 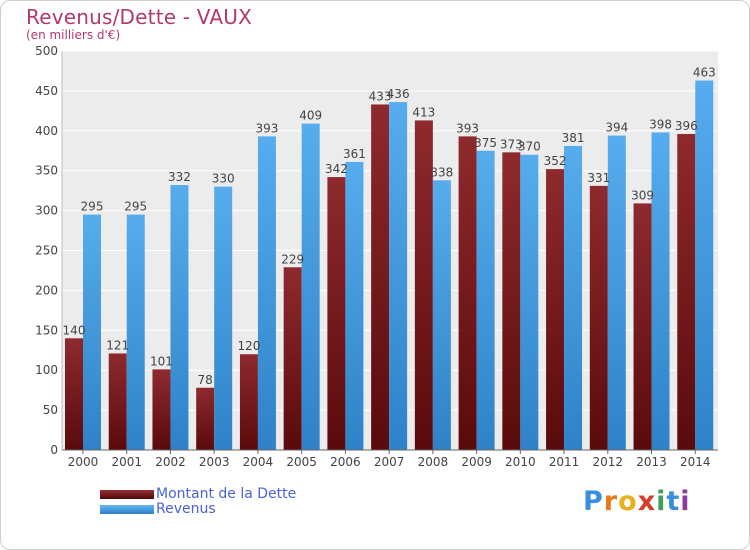 What do you see at coordinates (686, 126) in the screenshot?
I see `data-label-debt: 396` at bounding box center [686, 126].